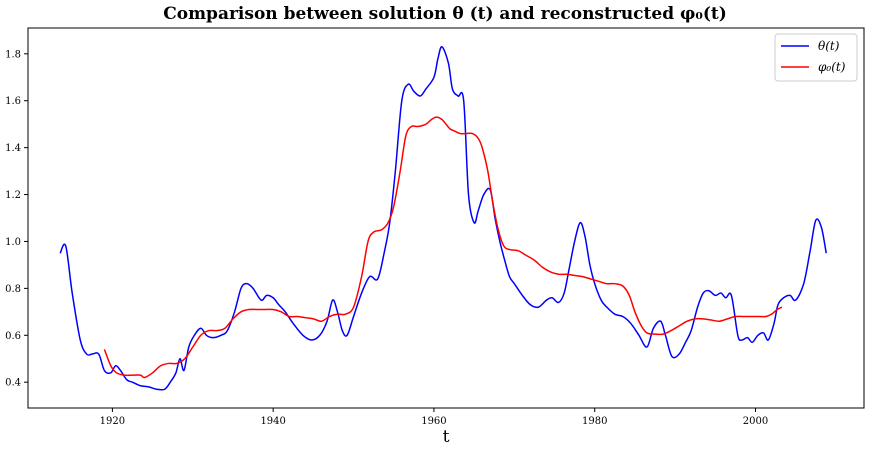  I want to click on y-tick-label: 1.6, so click(13, 101).